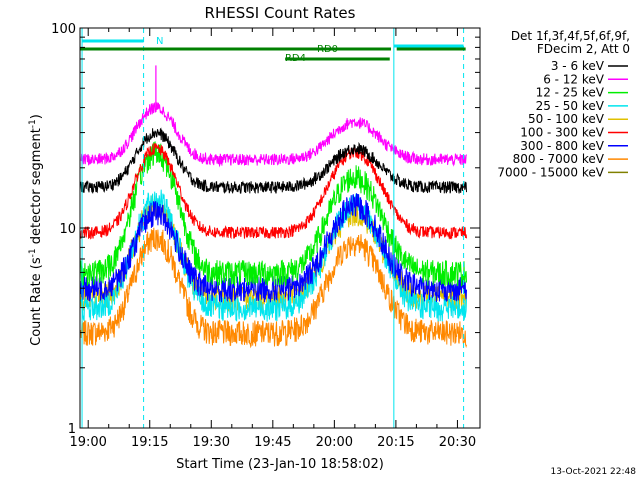 This screenshot has width=640, height=480. Describe the element at coordinates (562, 146) in the screenshot. I see `legend-label-6: 300 - 800 keV` at that location.